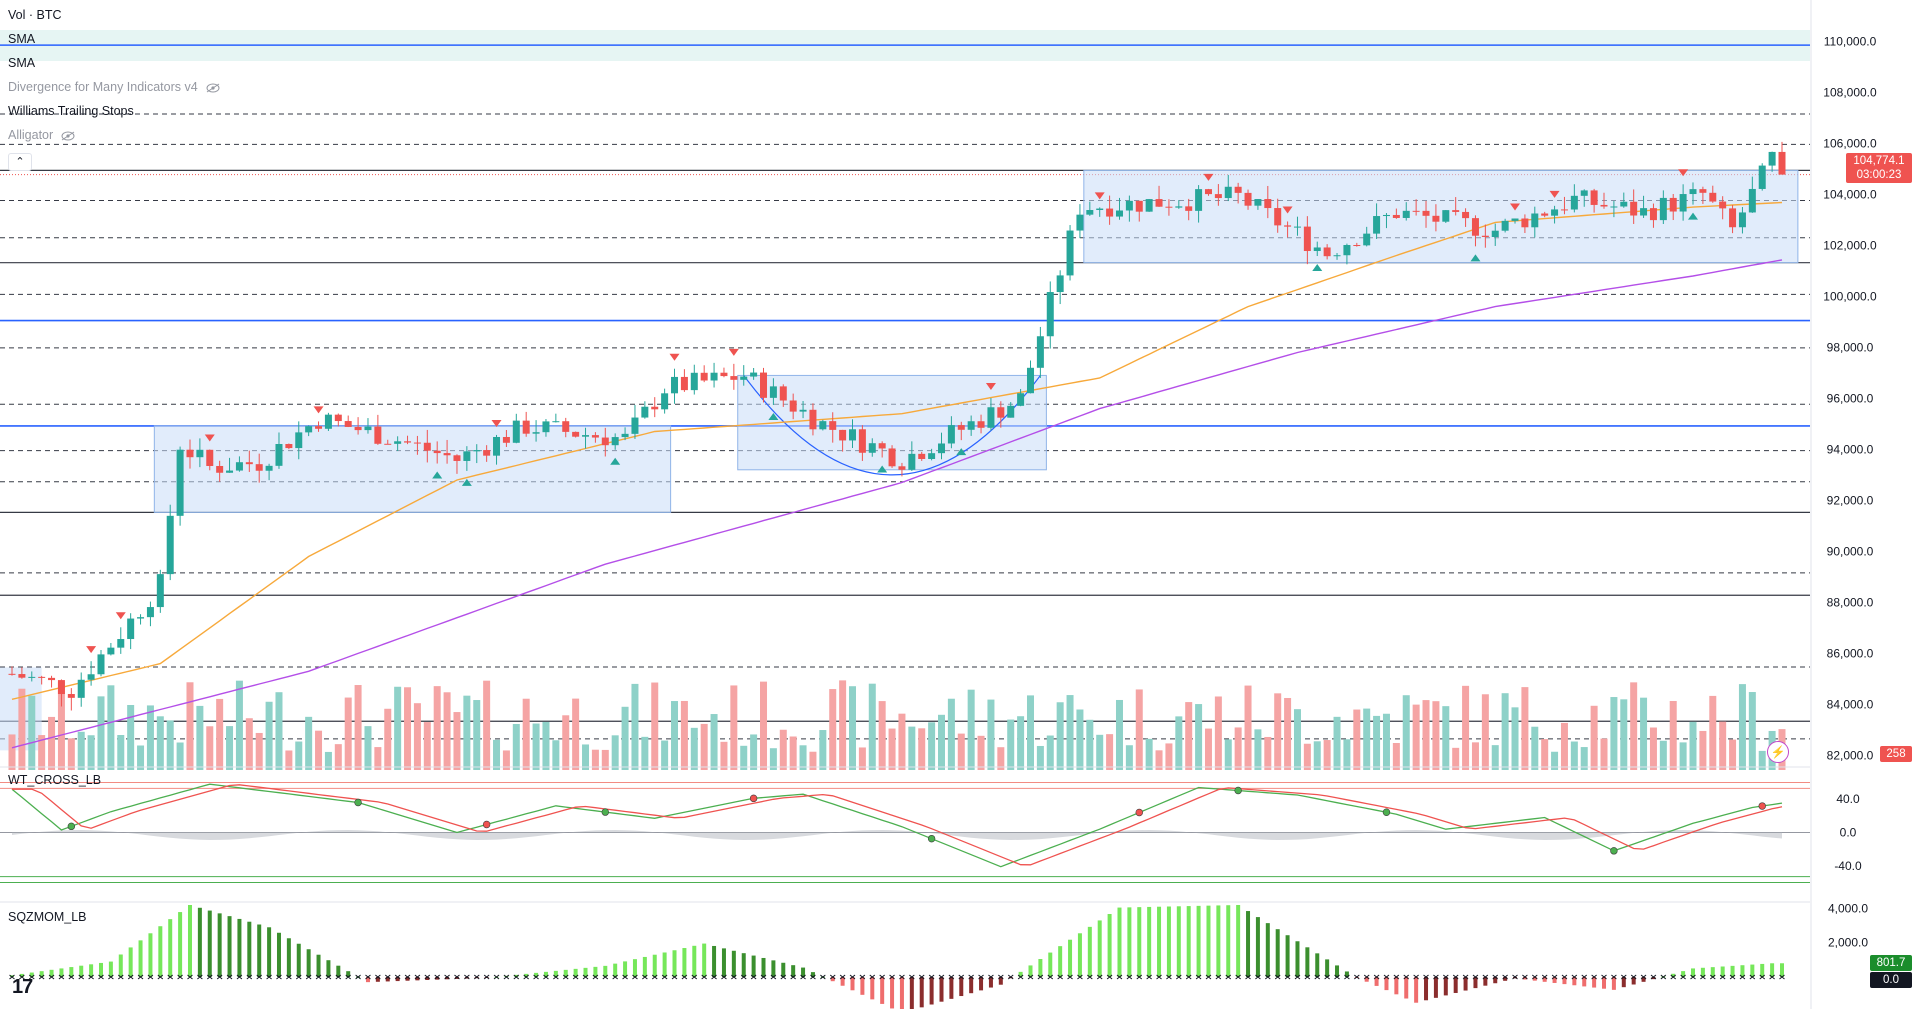 This screenshot has width=1918, height=1009. Describe the element at coordinates (55, 780) in the screenshot. I see `wt-pane-label: WT_CROSS_LB` at that location.